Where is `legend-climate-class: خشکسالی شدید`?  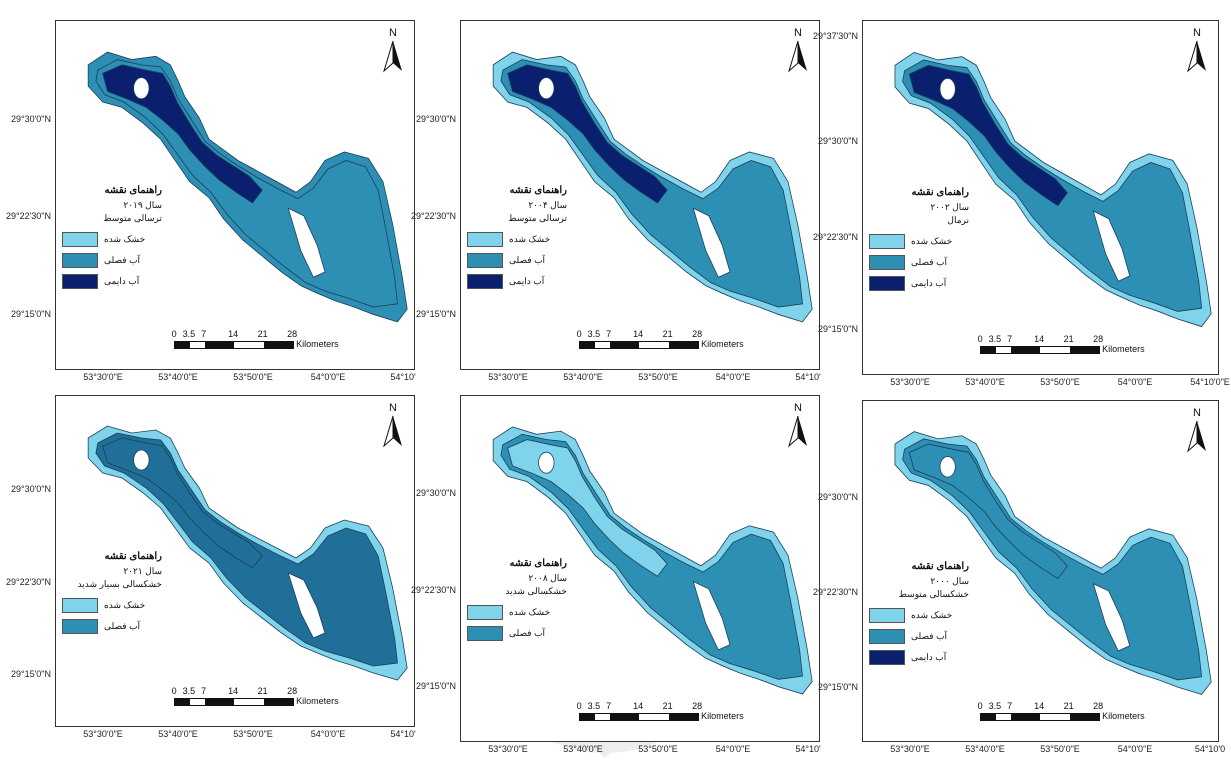
legend-climate-class: خشکسالی شدید is located at coordinates (536, 591).